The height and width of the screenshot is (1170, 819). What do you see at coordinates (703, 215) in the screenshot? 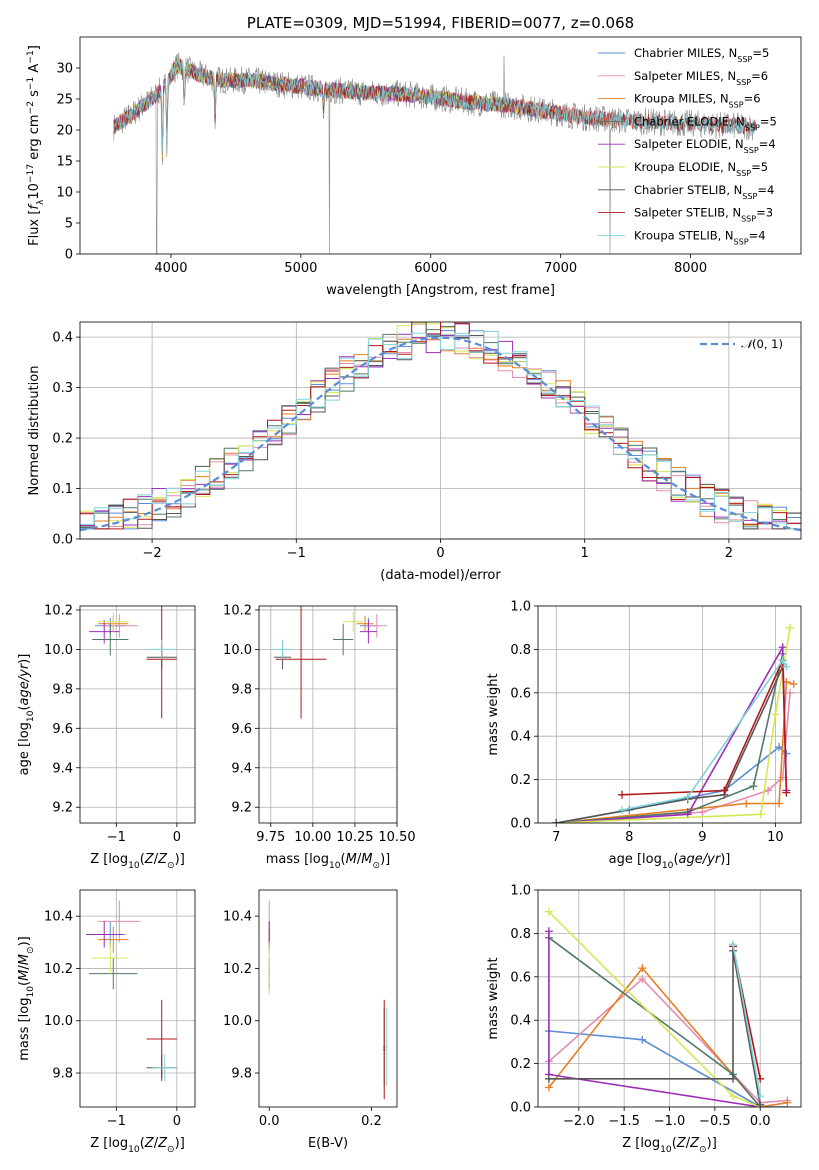
I see `legend-entry: Salpeter STELIB, NSSP=3` at bounding box center [703, 215].